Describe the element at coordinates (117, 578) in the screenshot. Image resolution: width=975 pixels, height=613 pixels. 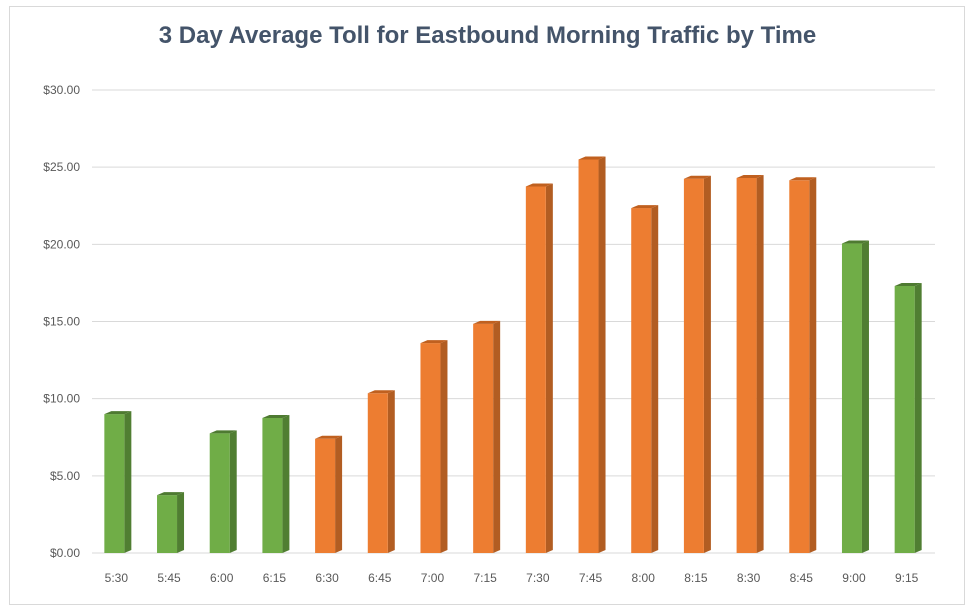
I see `x-tick-label: 5:30` at that location.